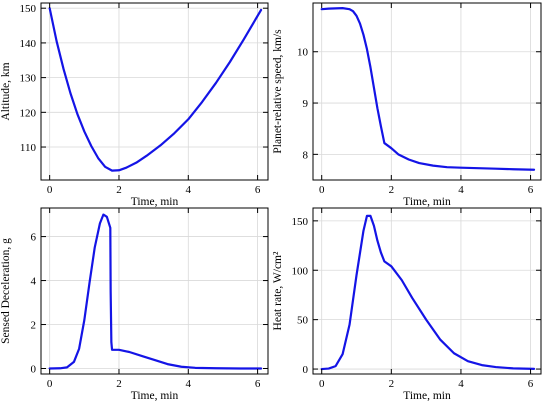 This screenshot has height=407, width=550. I want to click on y-tick-label: 2, so click(34, 326).